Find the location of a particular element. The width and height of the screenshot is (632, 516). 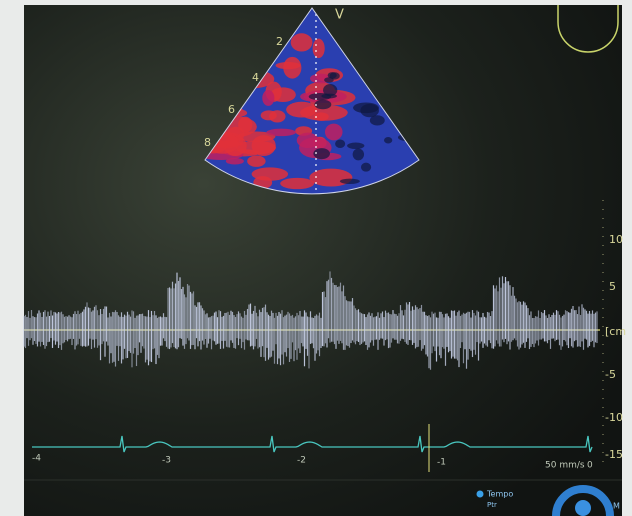

sector-outline is located at coordinates (312, 101).